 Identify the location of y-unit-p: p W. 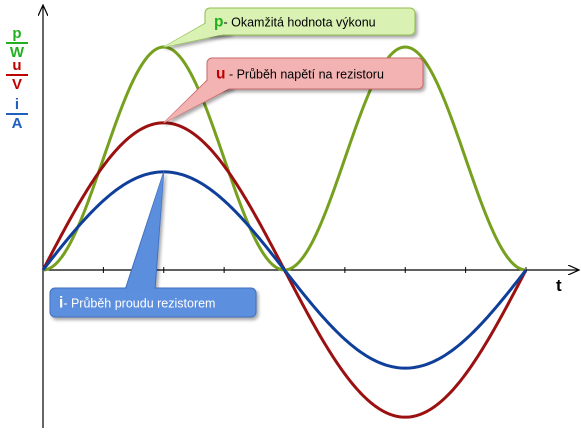
(17, 43).